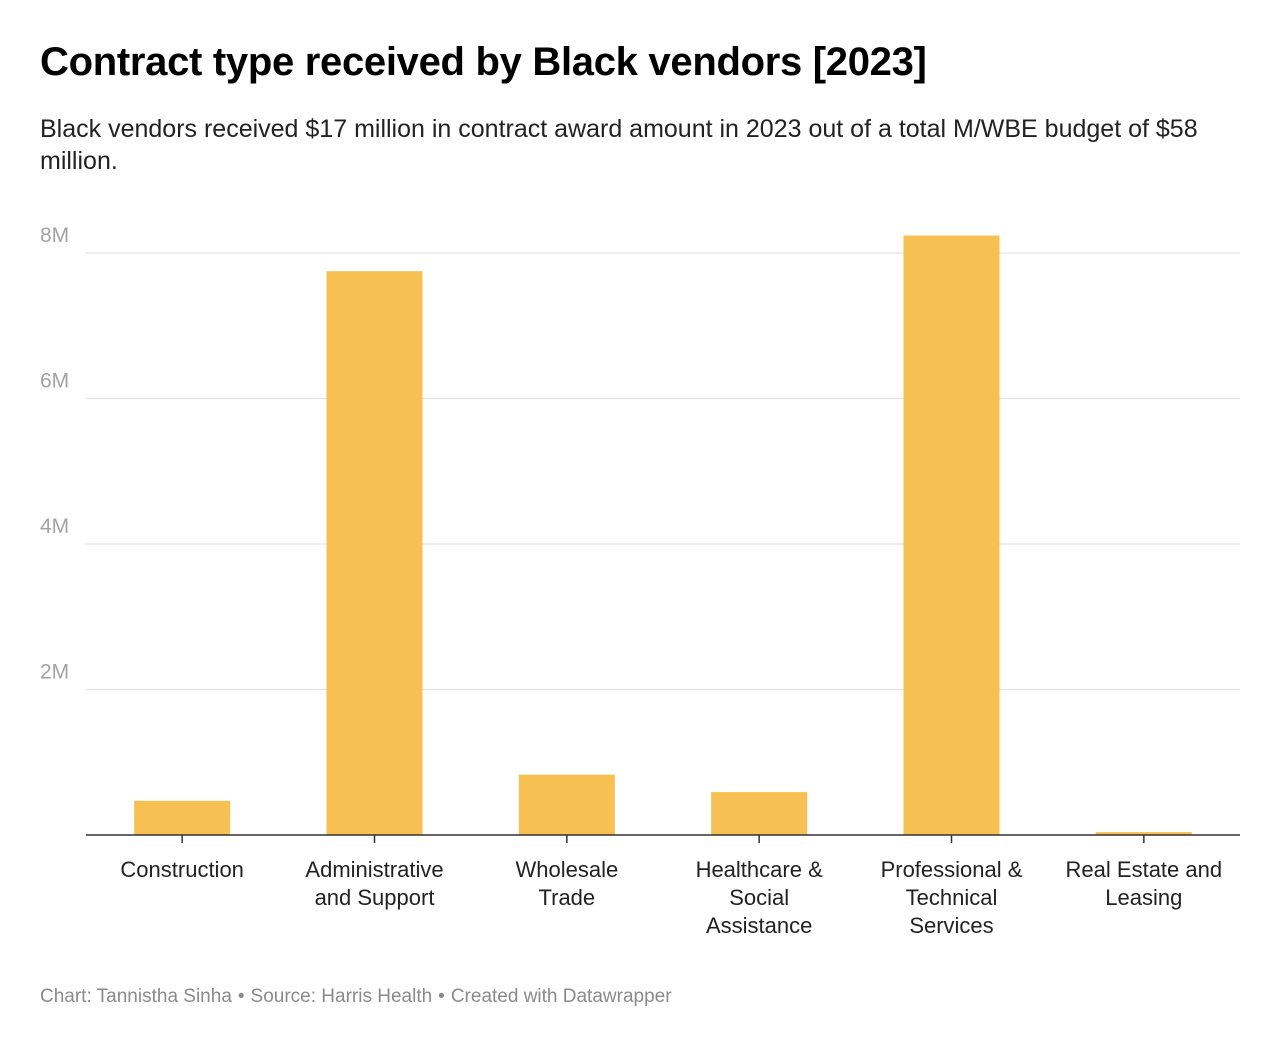 The width and height of the screenshot is (1280, 1052). What do you see at coordinates (54, 381) in the screenshot?
I see `y-tick-label: 6M` at bounding box center [54, 381].